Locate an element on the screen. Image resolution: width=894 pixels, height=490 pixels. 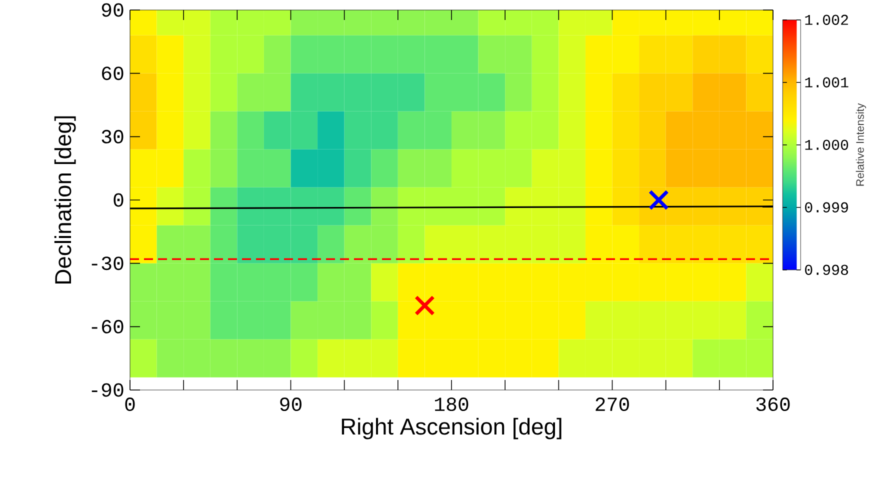
x-tick-label: 90 is located at coordinates (291, 405).